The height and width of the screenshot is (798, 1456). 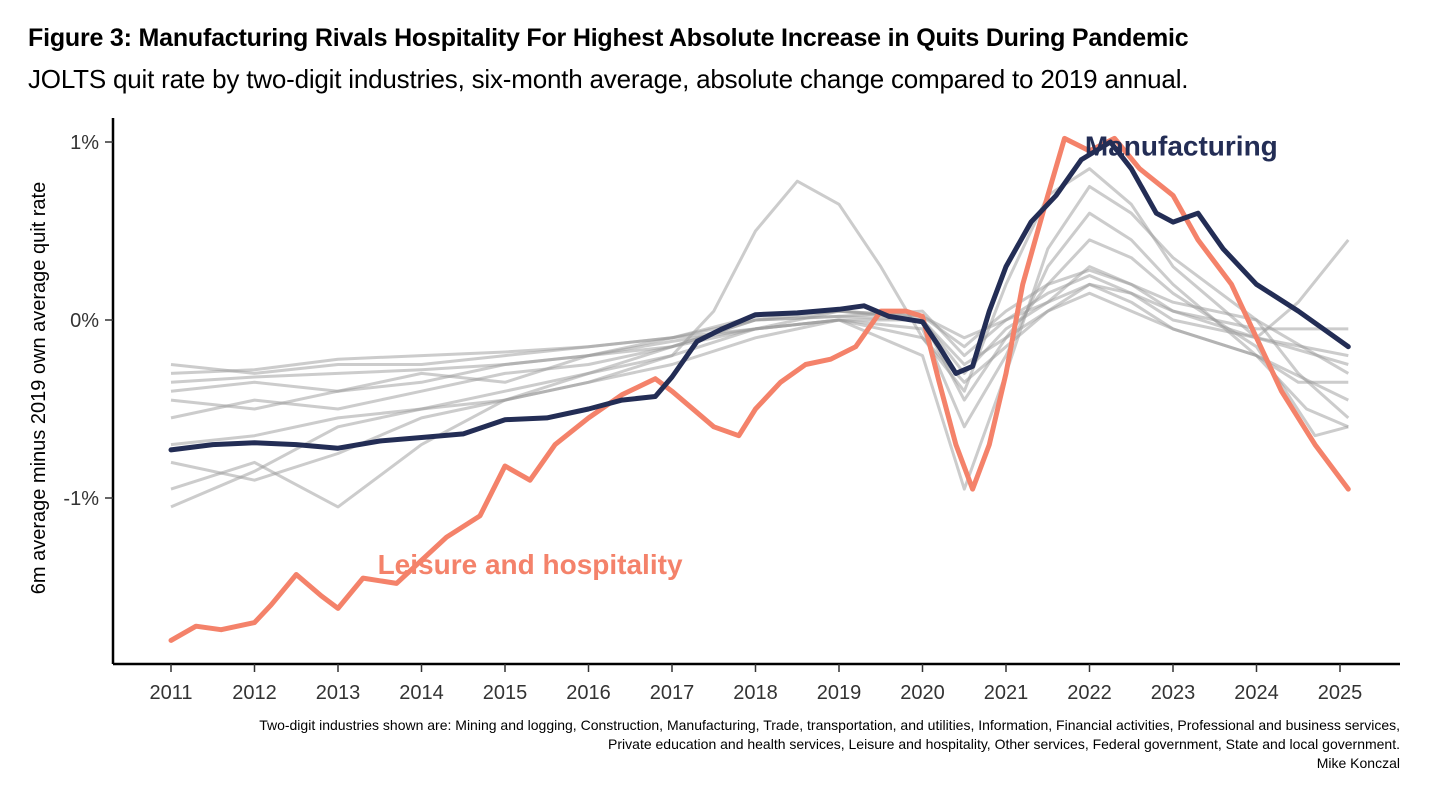 I want to click on x-tick-label: 2014, so click(x=421, y=693).